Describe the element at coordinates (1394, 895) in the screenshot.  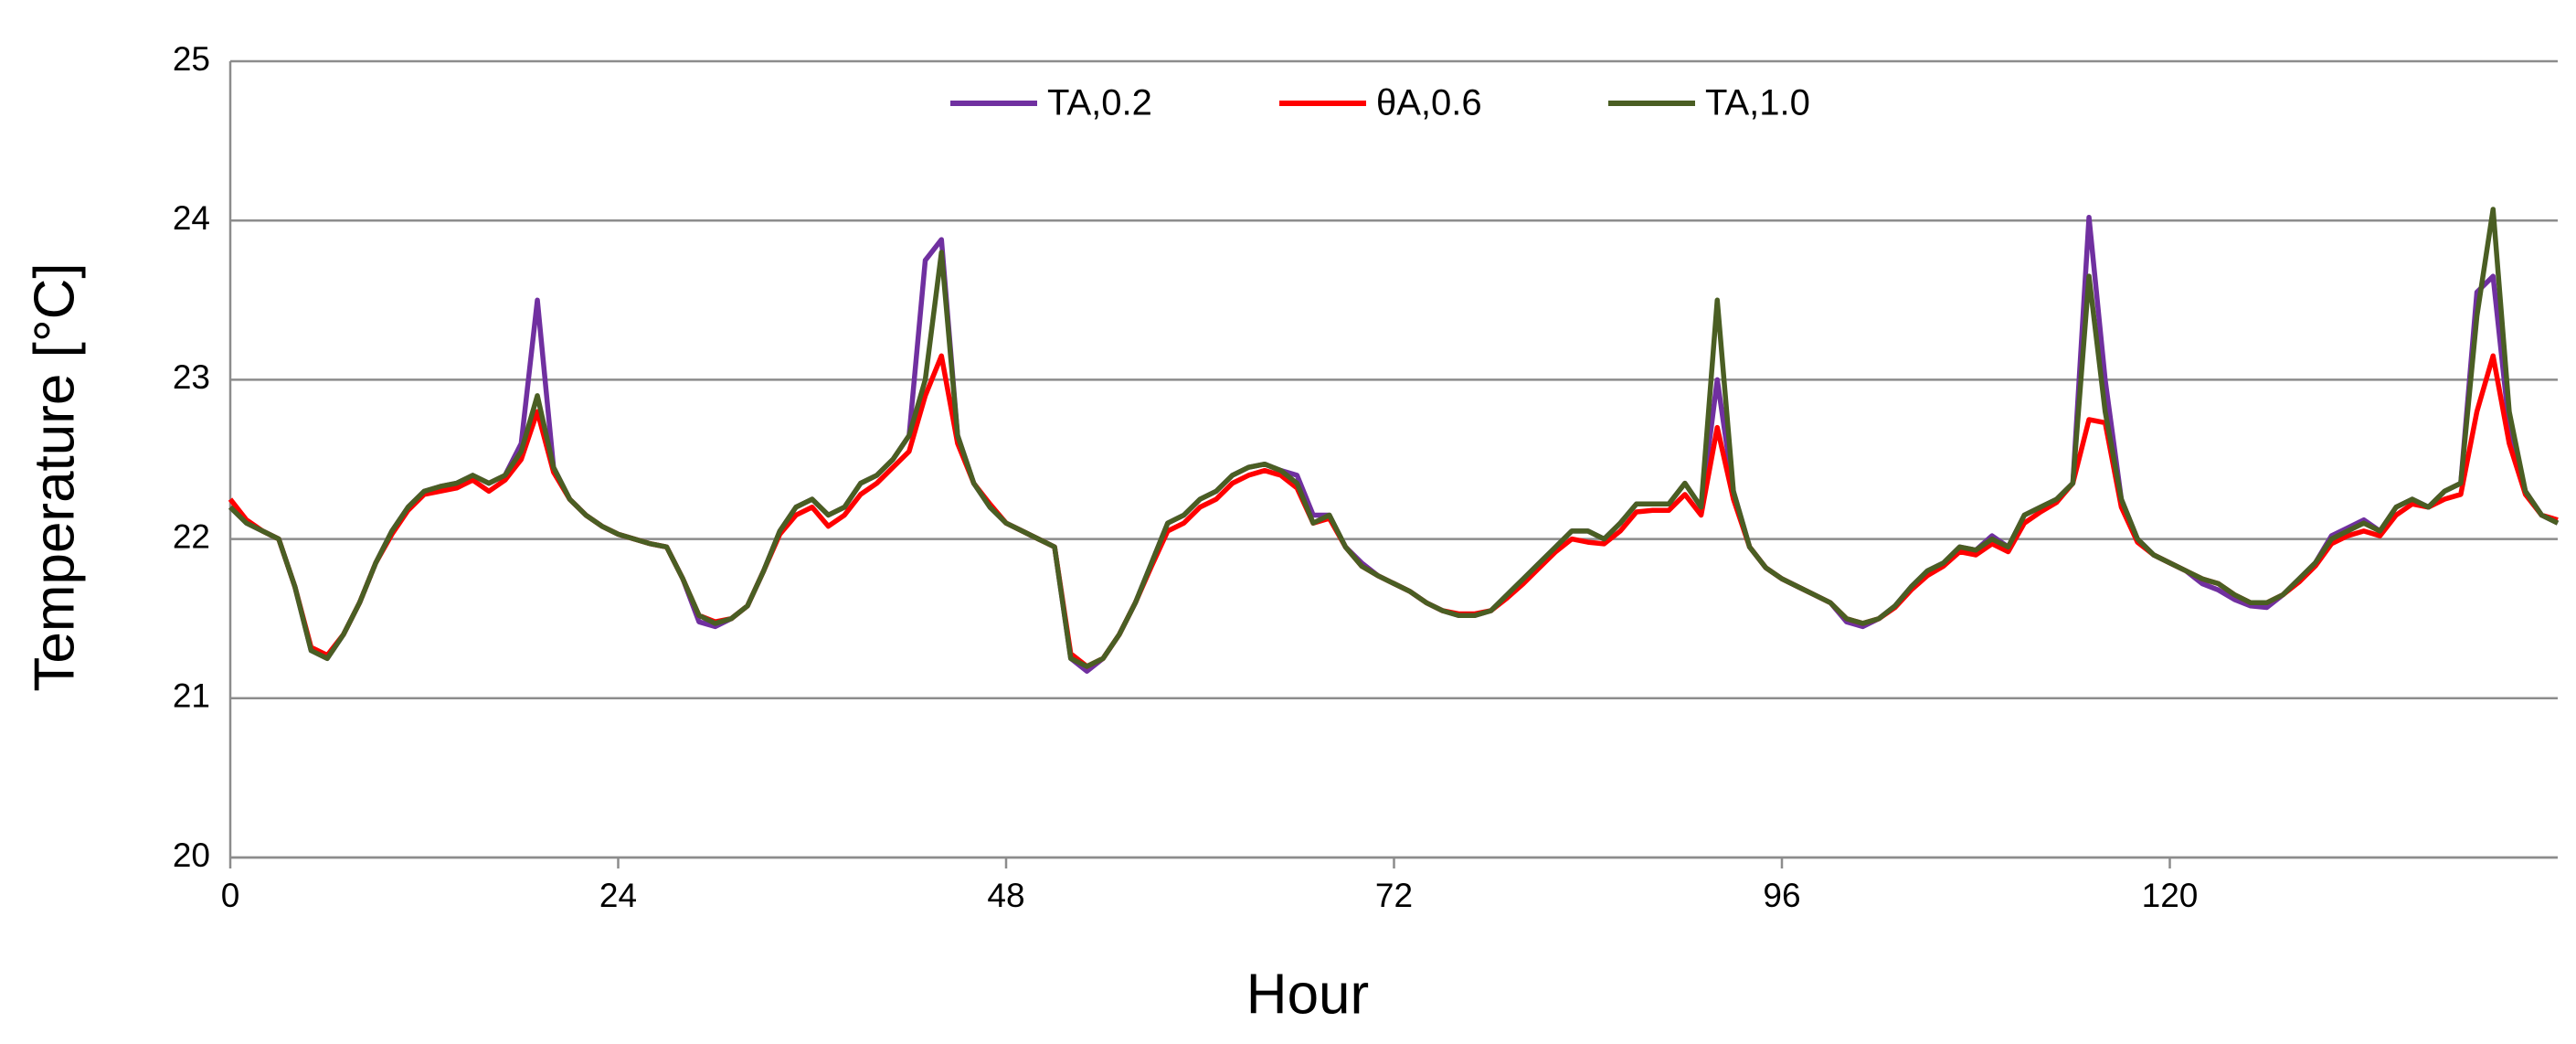
I see `x-tick-label: 72` at that location.